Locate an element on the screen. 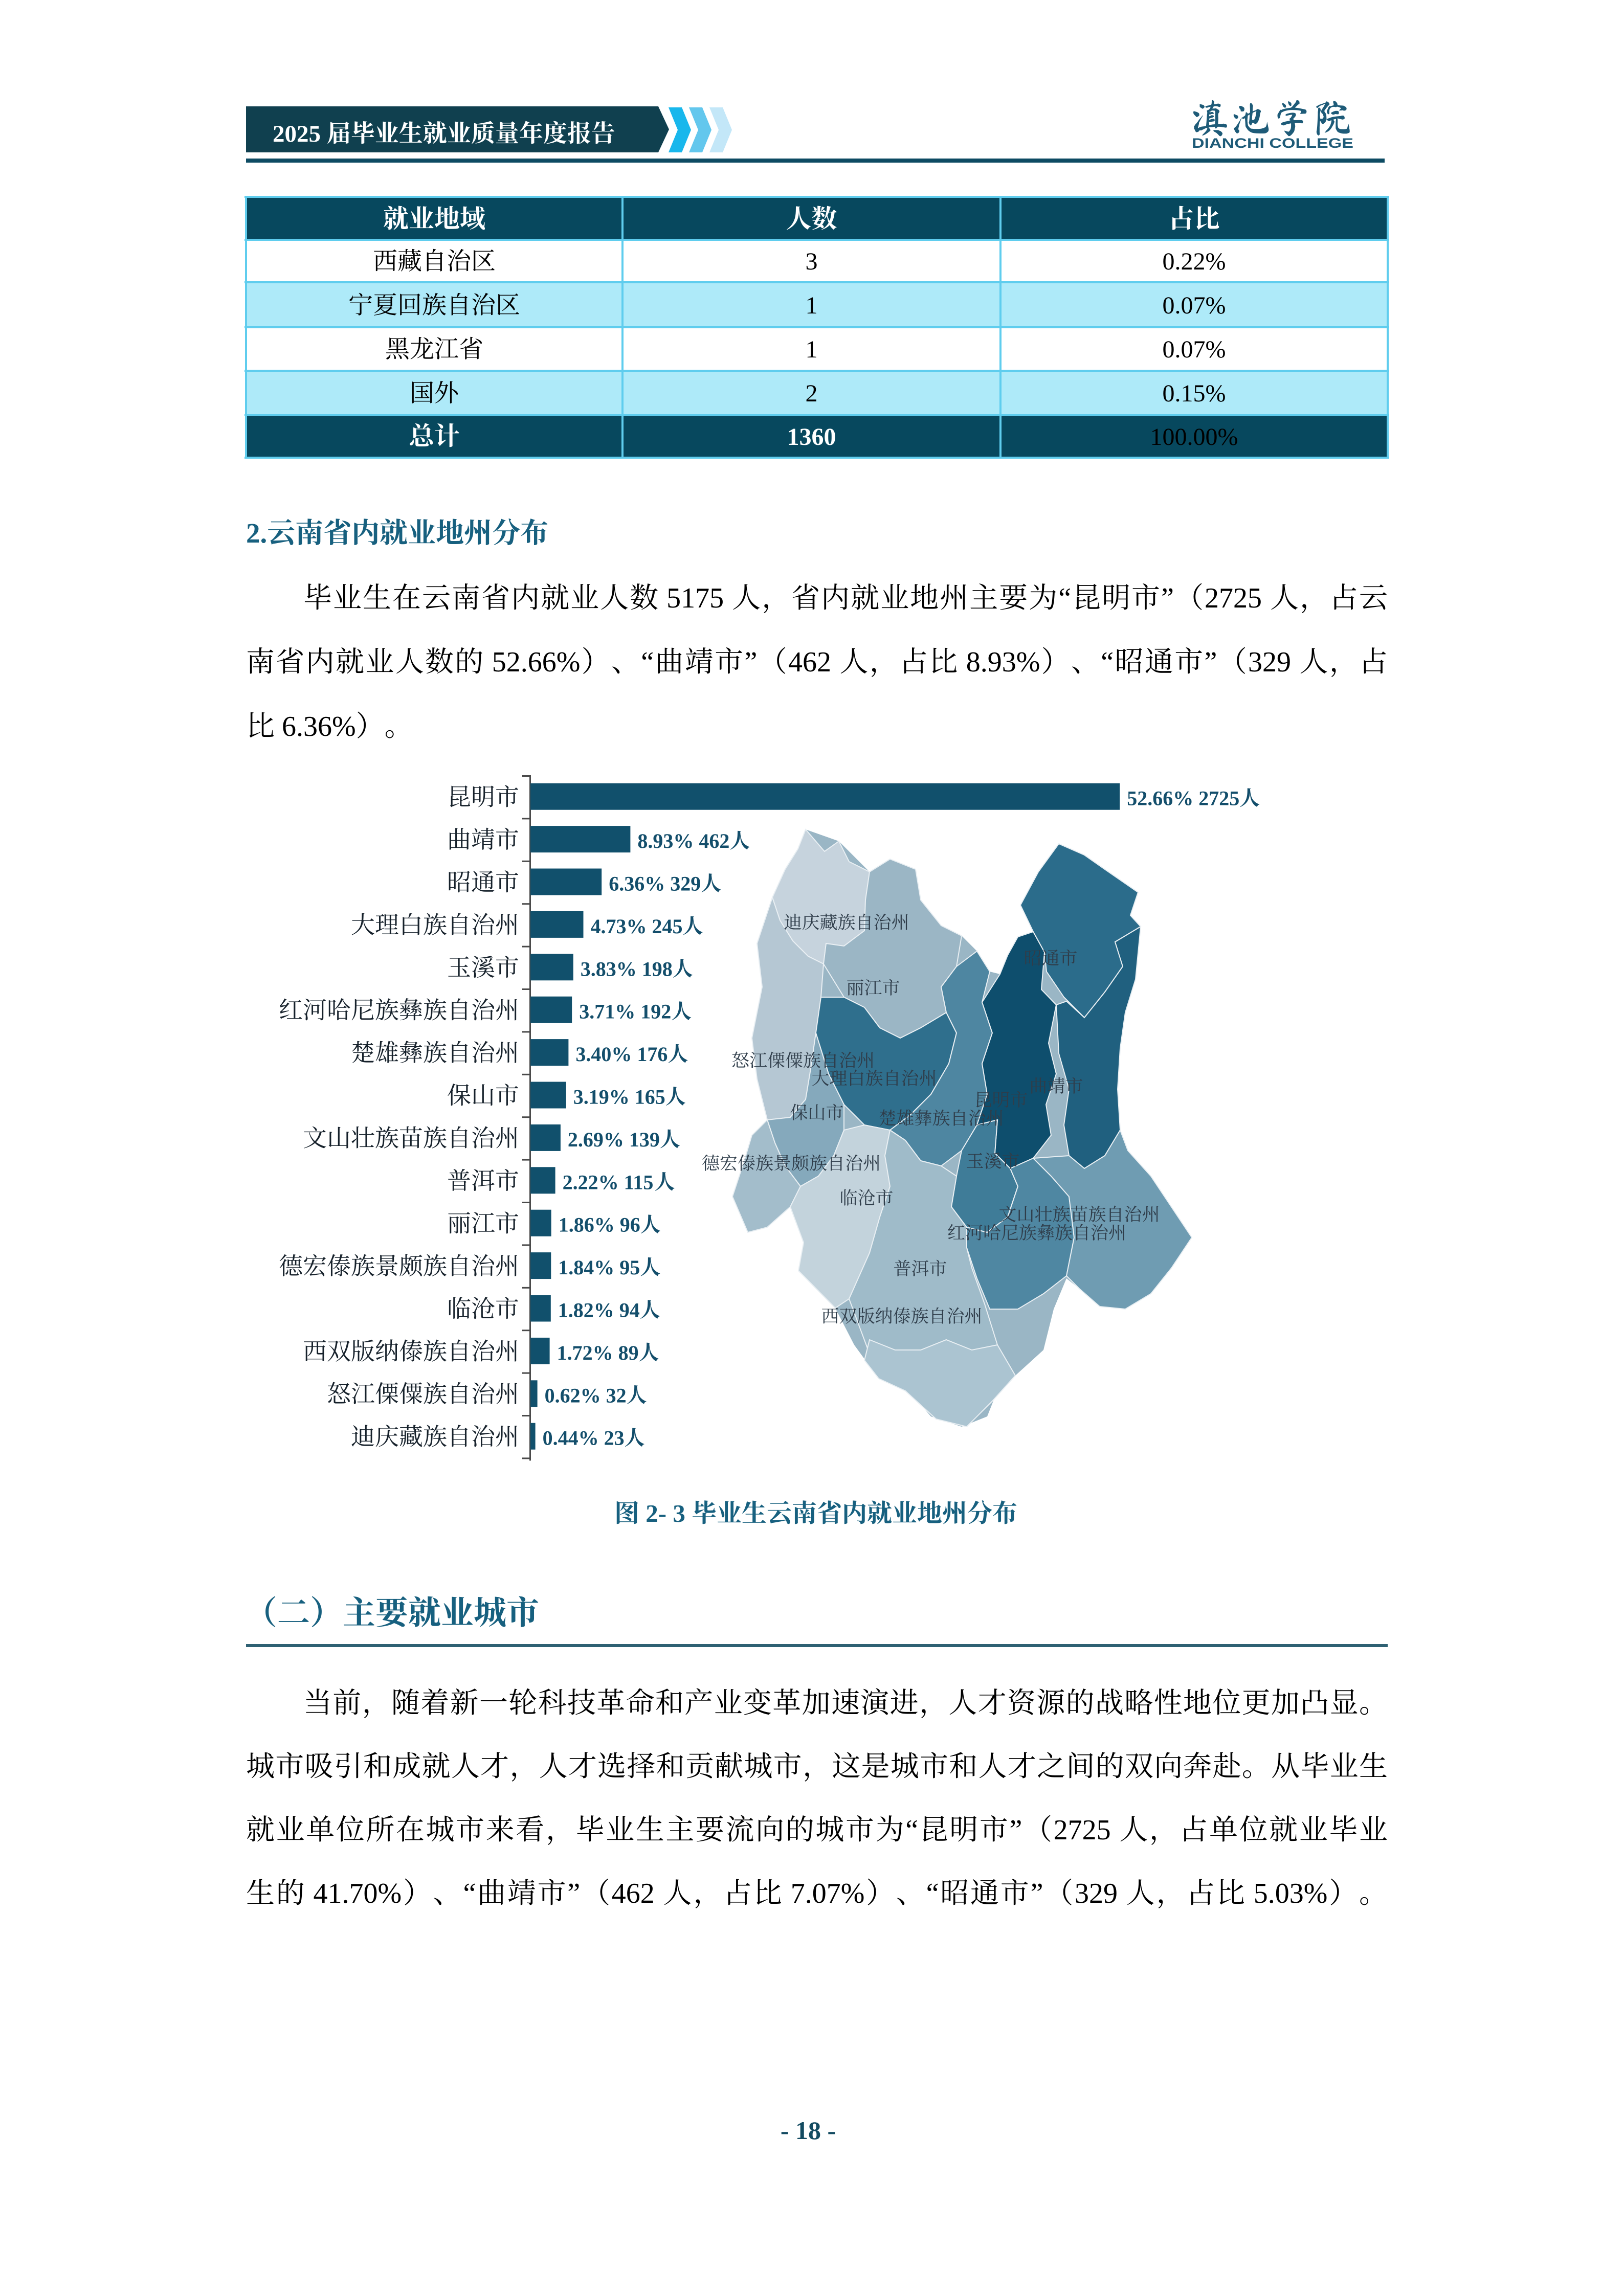  svg-text: 6.36% is located at coordinates (316, 727).